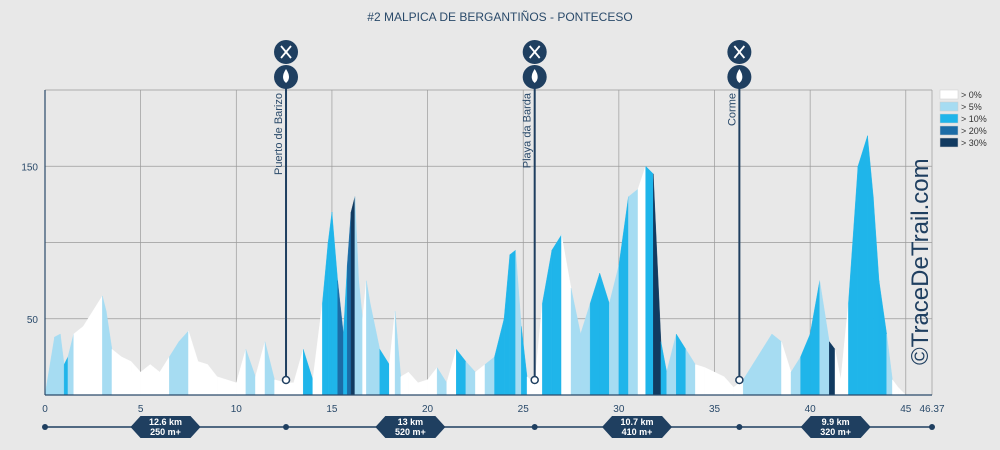 This screenshot has height=450, width=1000. I want to click on y-tick-label: 50, so click(33, 320).